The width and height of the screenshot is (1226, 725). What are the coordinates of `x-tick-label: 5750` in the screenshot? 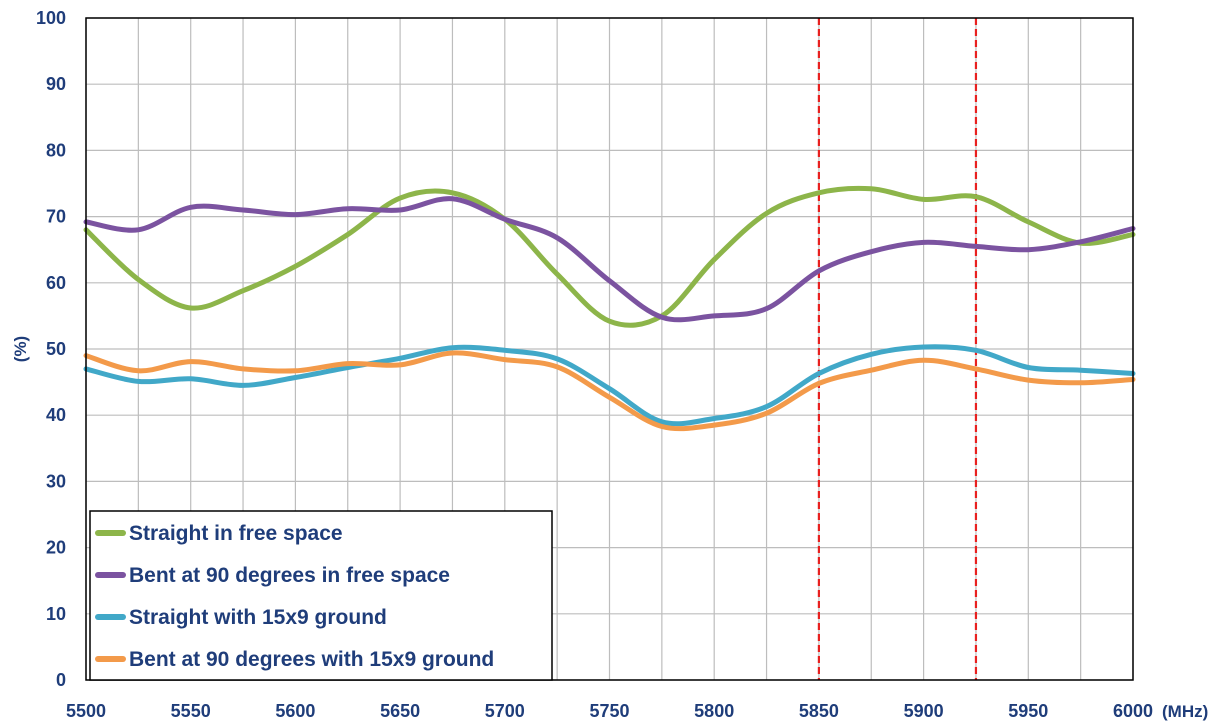 It's located at (609, 711).